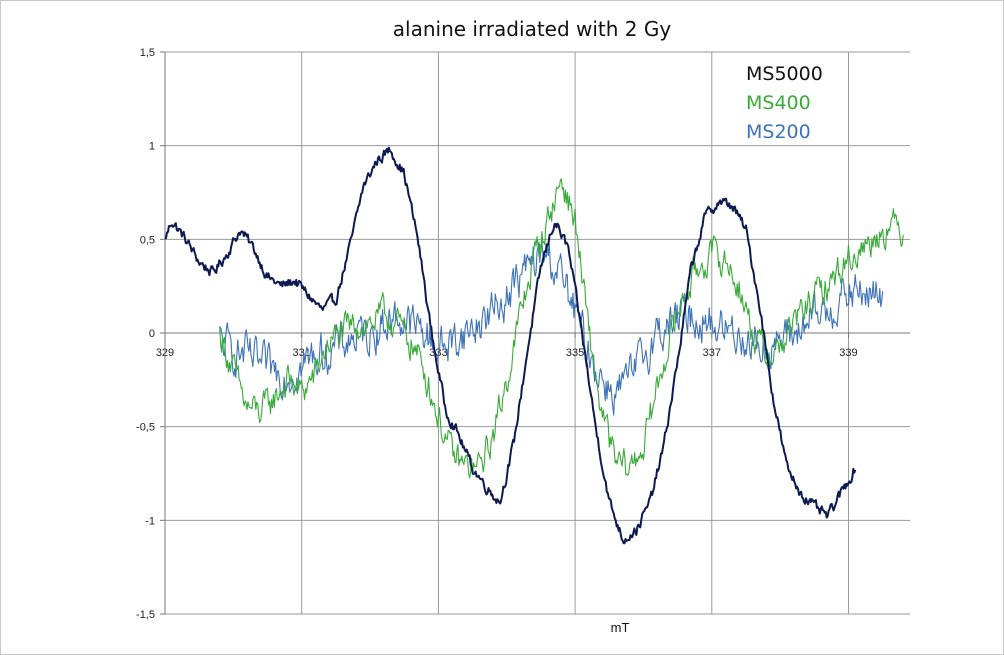  What do you see at coordinates (147, 53) in the screenshot?
I see `y-tick-label: 1,5` at bounding box center [147, 53].